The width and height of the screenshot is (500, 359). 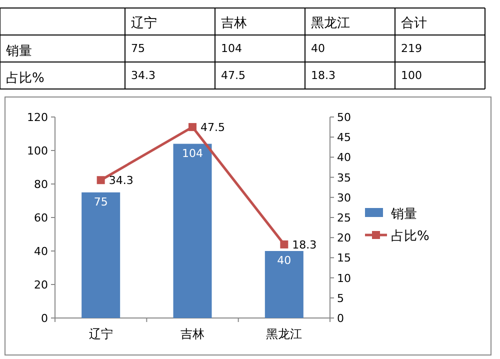 What do you see at coordinates (284, 260) in the screenshot?
I see `label: 40` at bounding box center [284, 260].